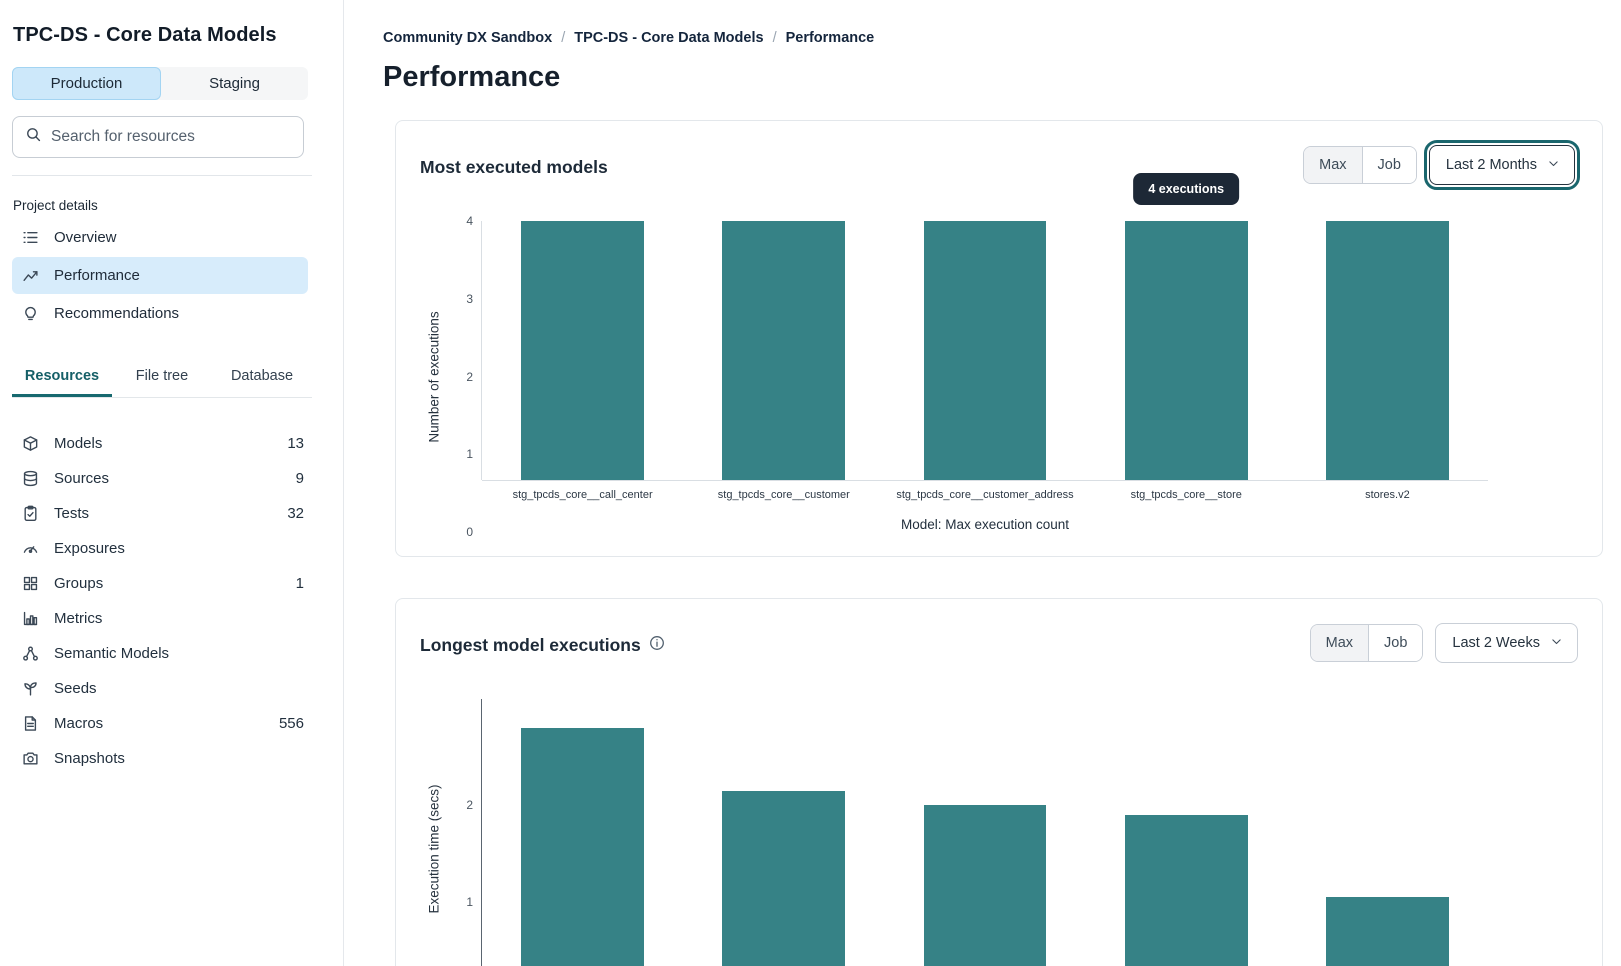 This screenshot has width=1621, height=966. I want to click on breadcrumb-project: TPC-DS - Core Data Models, so click(669, 38).